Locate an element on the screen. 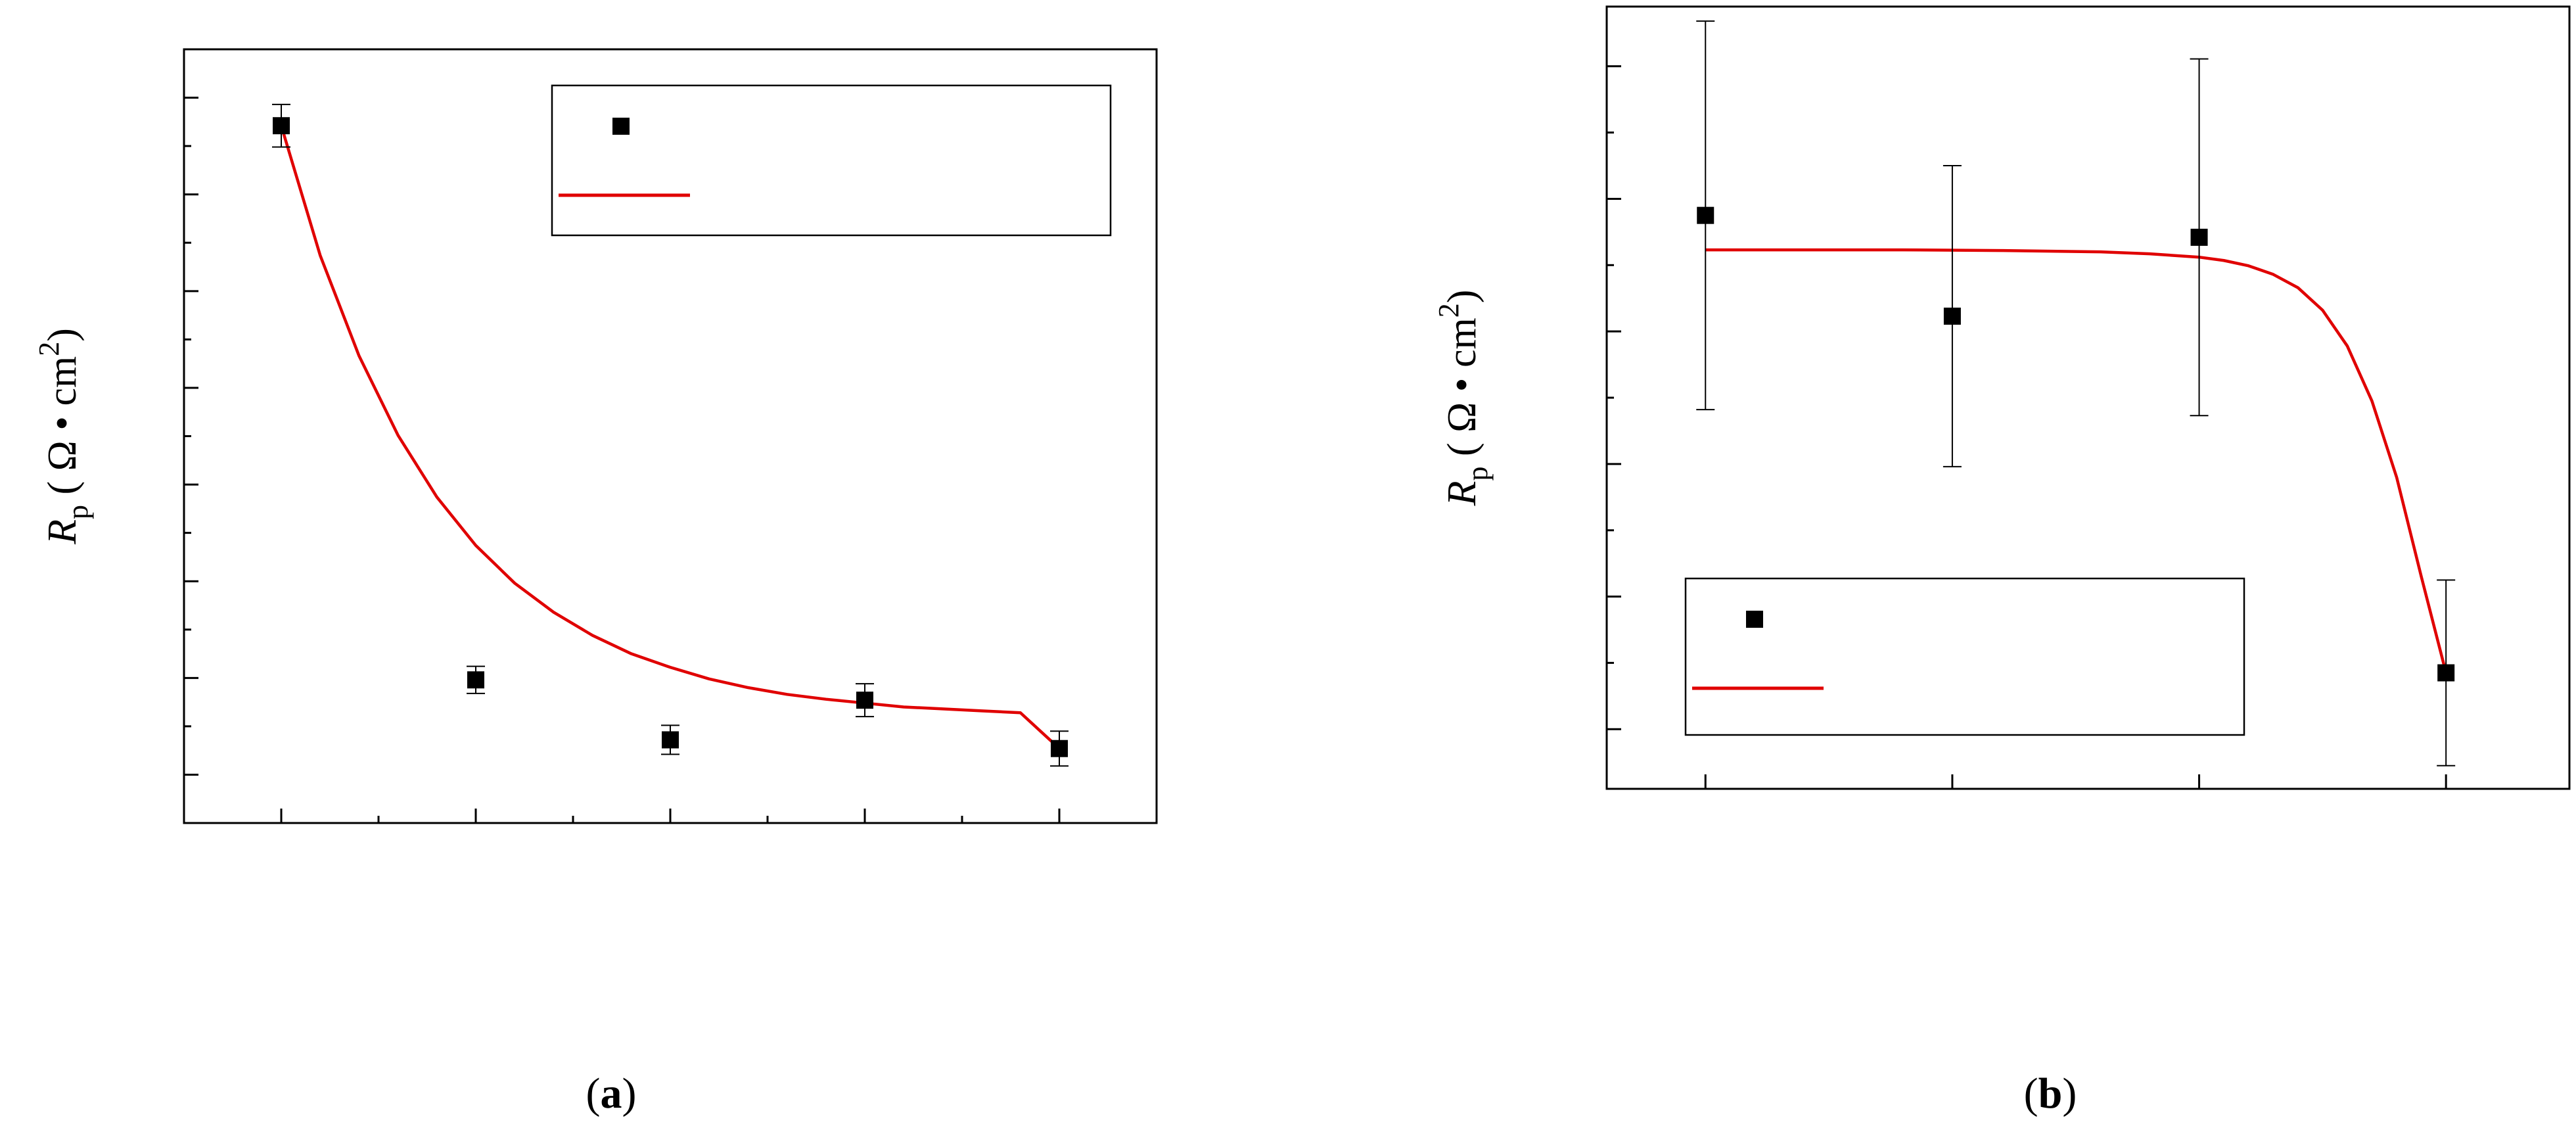 This screenshot has width=2576, height=1130. fitting-curve is located at coordinates (2077, 461).